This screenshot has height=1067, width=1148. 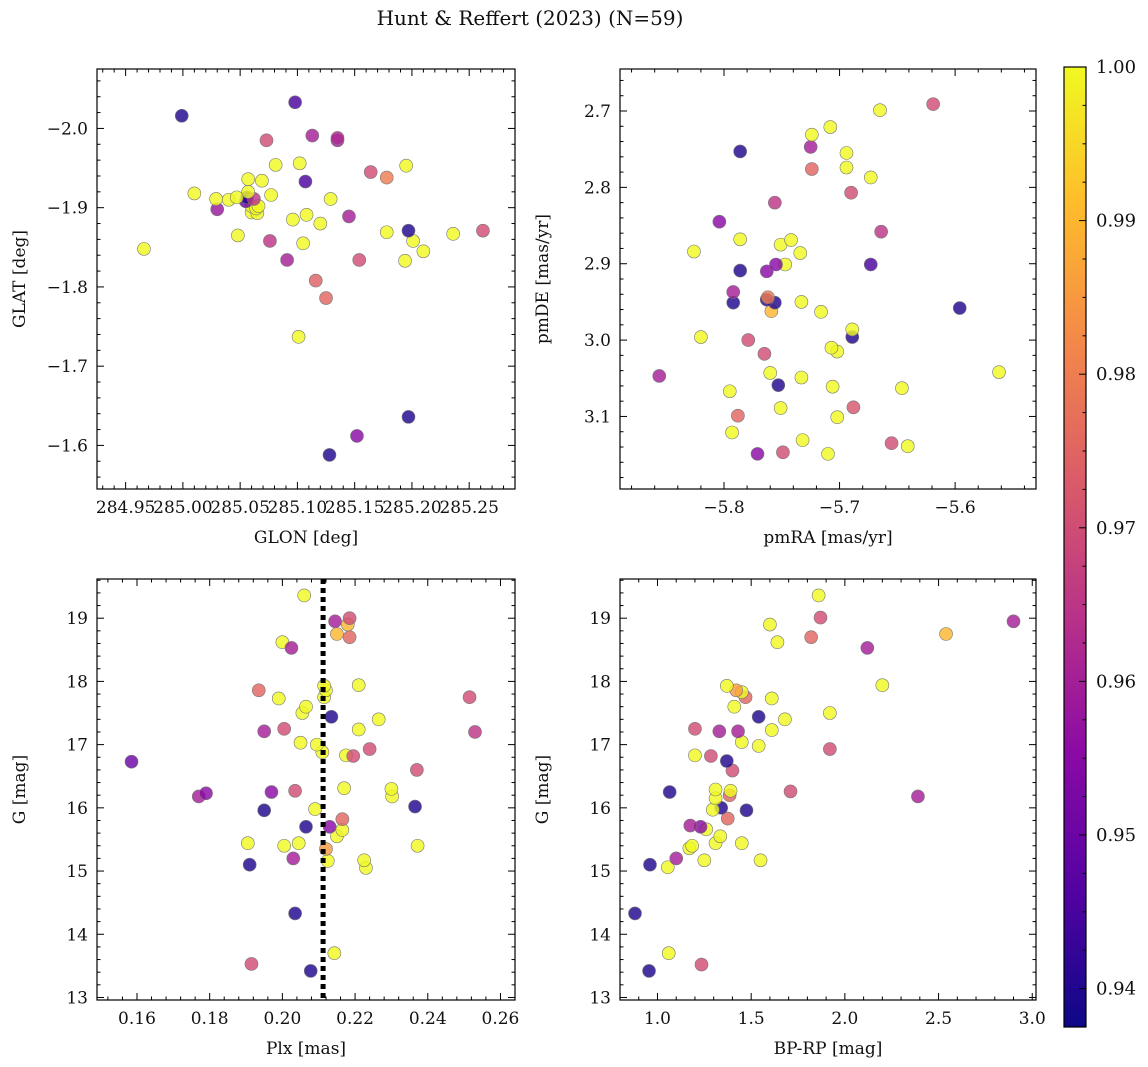 What do you see at coordinates (282, 1019) in the screenshot?
I see `x-tick-label: 0.20` at bounding box center [282, 1019].